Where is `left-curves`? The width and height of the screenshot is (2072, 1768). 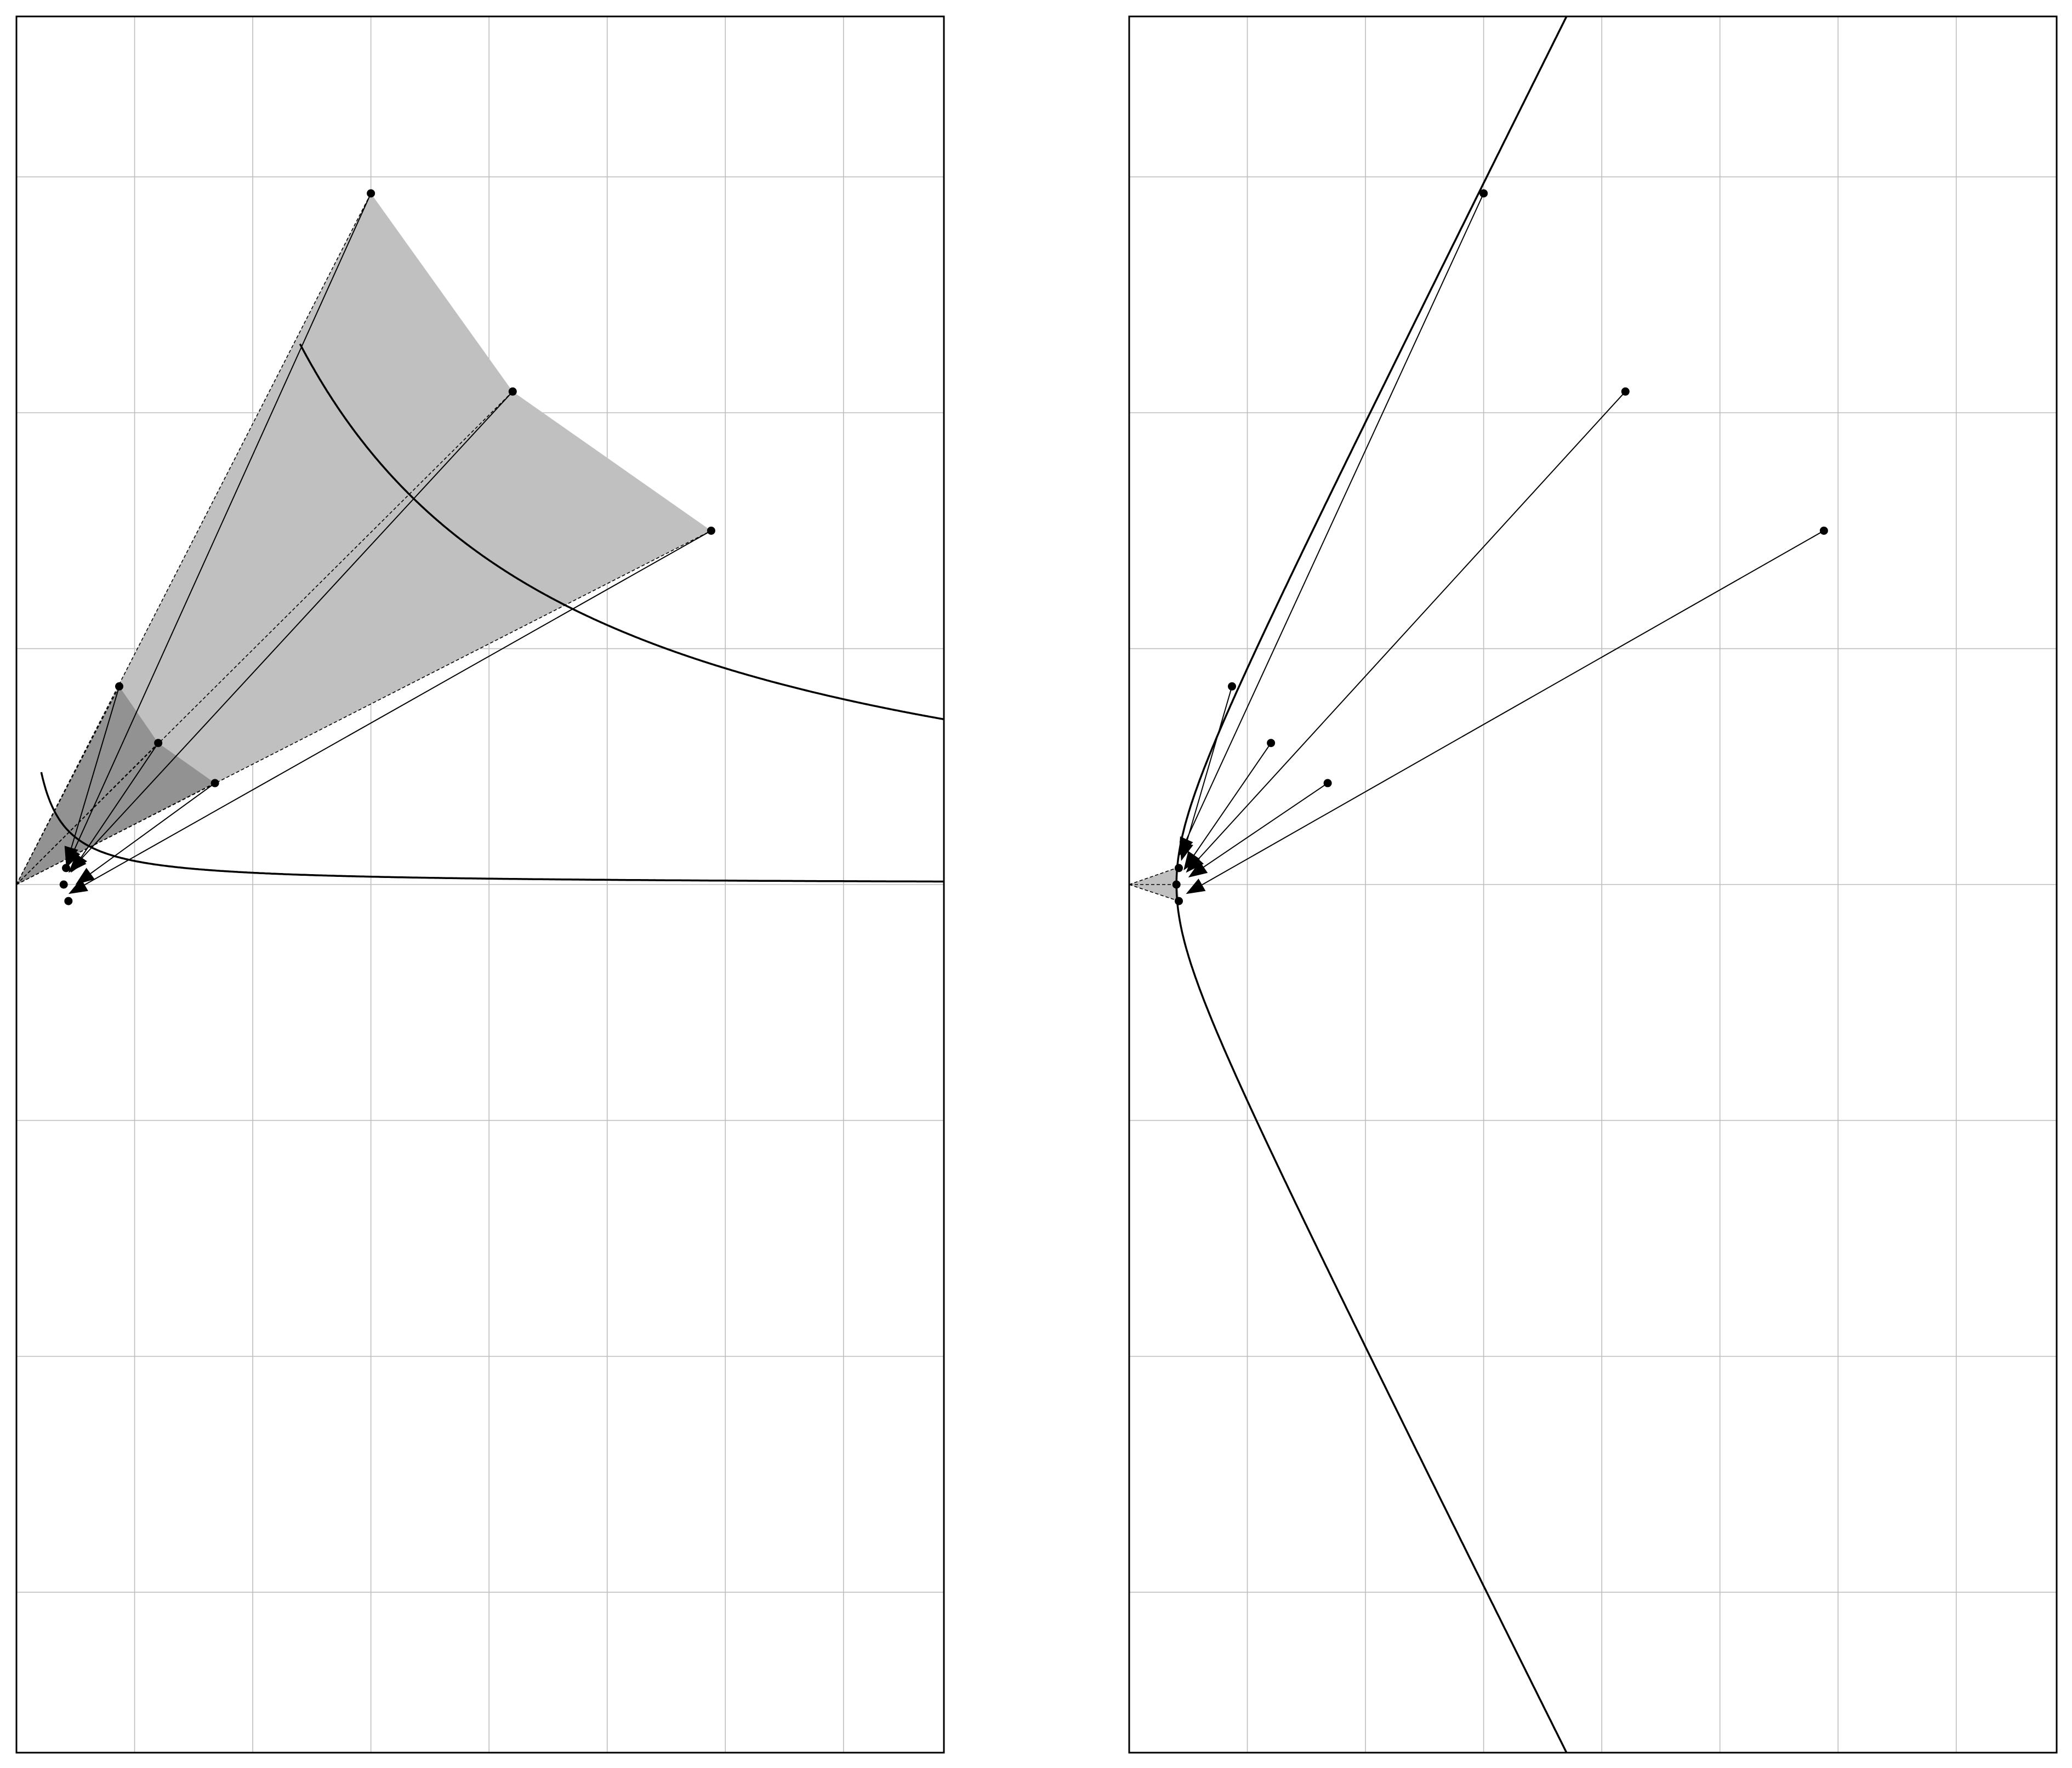 left-curves is located at coordinates (492, 613).